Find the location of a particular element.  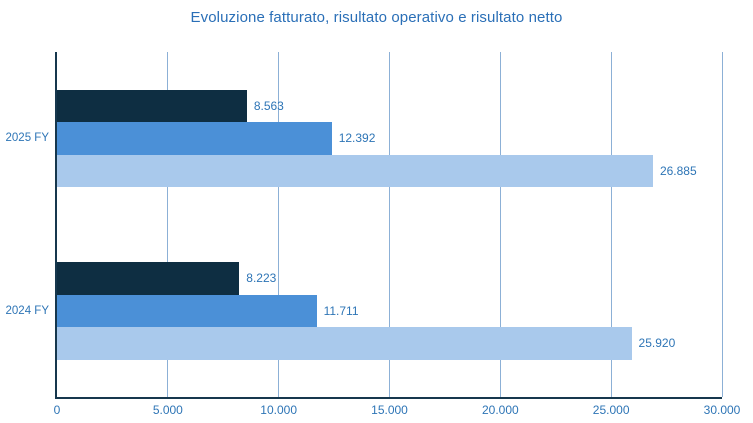

bar-value-label: 26.885 is located at coordinates (678, 170).